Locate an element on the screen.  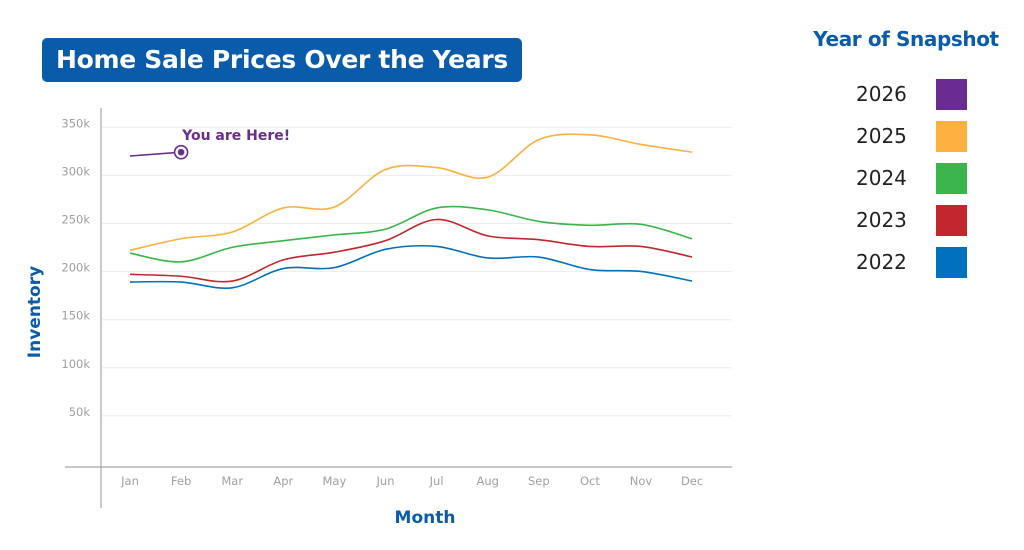
y-tick-label: 50k is located at coordinates (80, 412).